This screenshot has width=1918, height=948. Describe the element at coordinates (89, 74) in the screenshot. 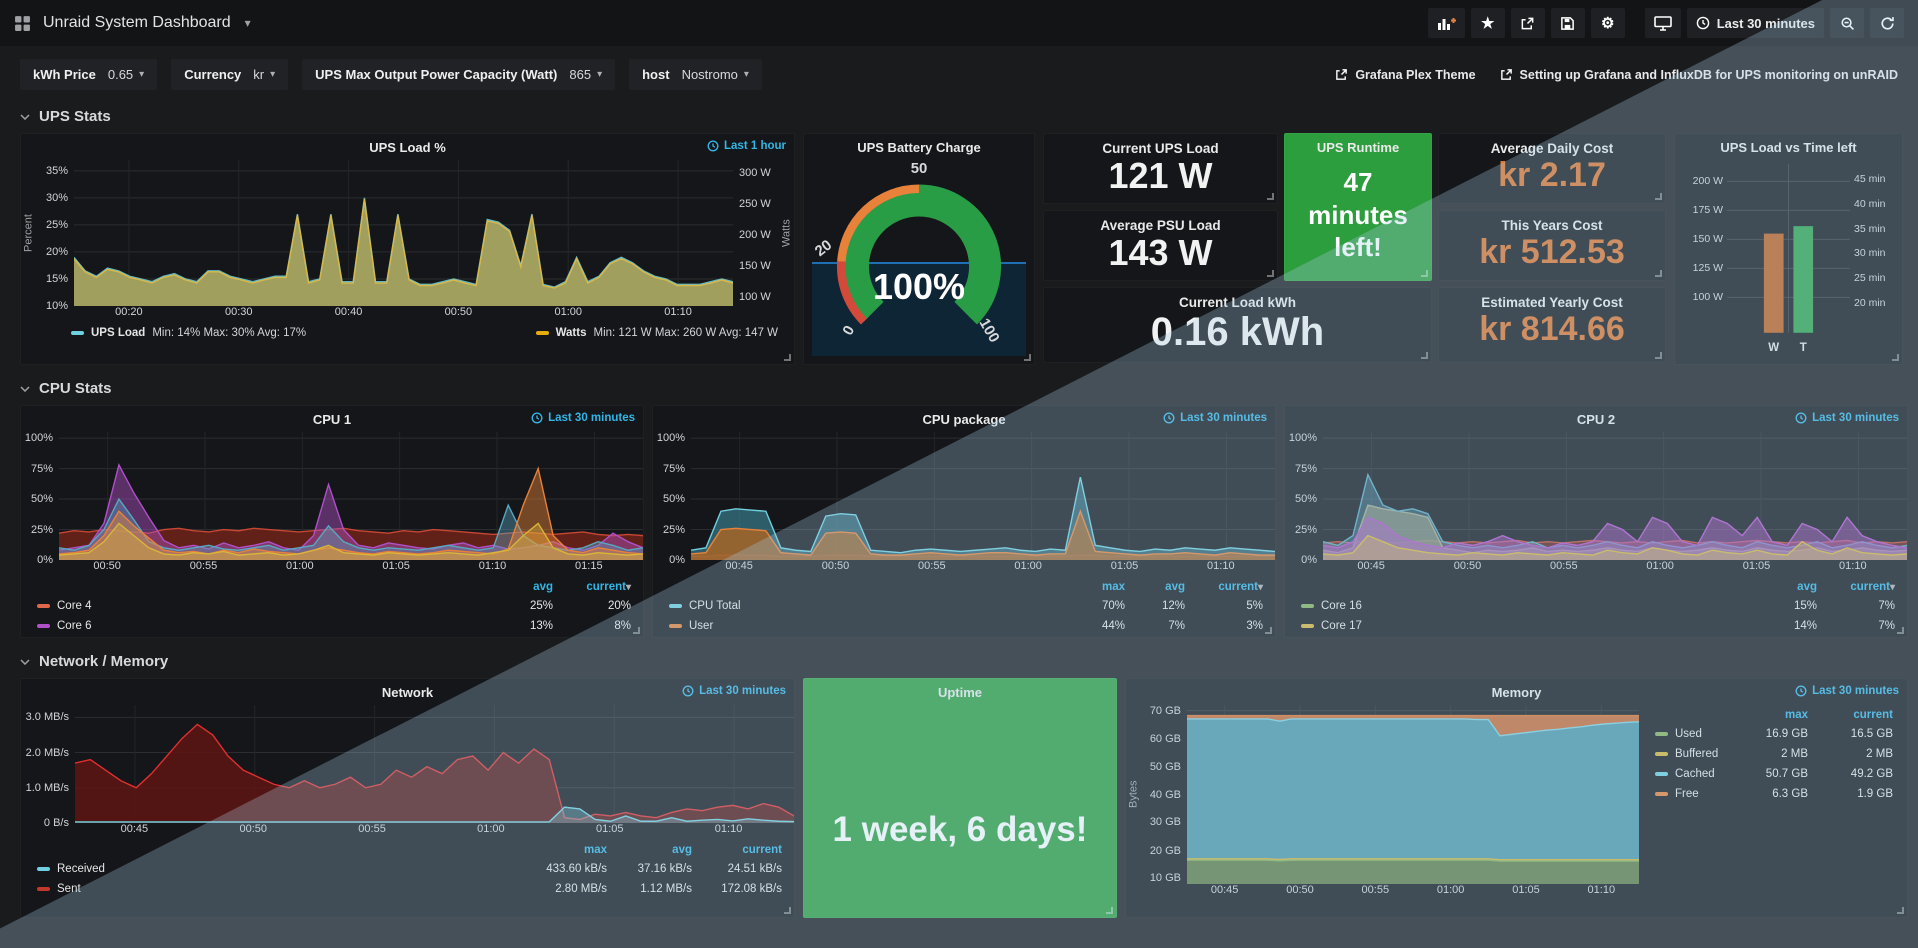

I see `variable-kwh-price: kWh Price 0.65 ▾` at that location.